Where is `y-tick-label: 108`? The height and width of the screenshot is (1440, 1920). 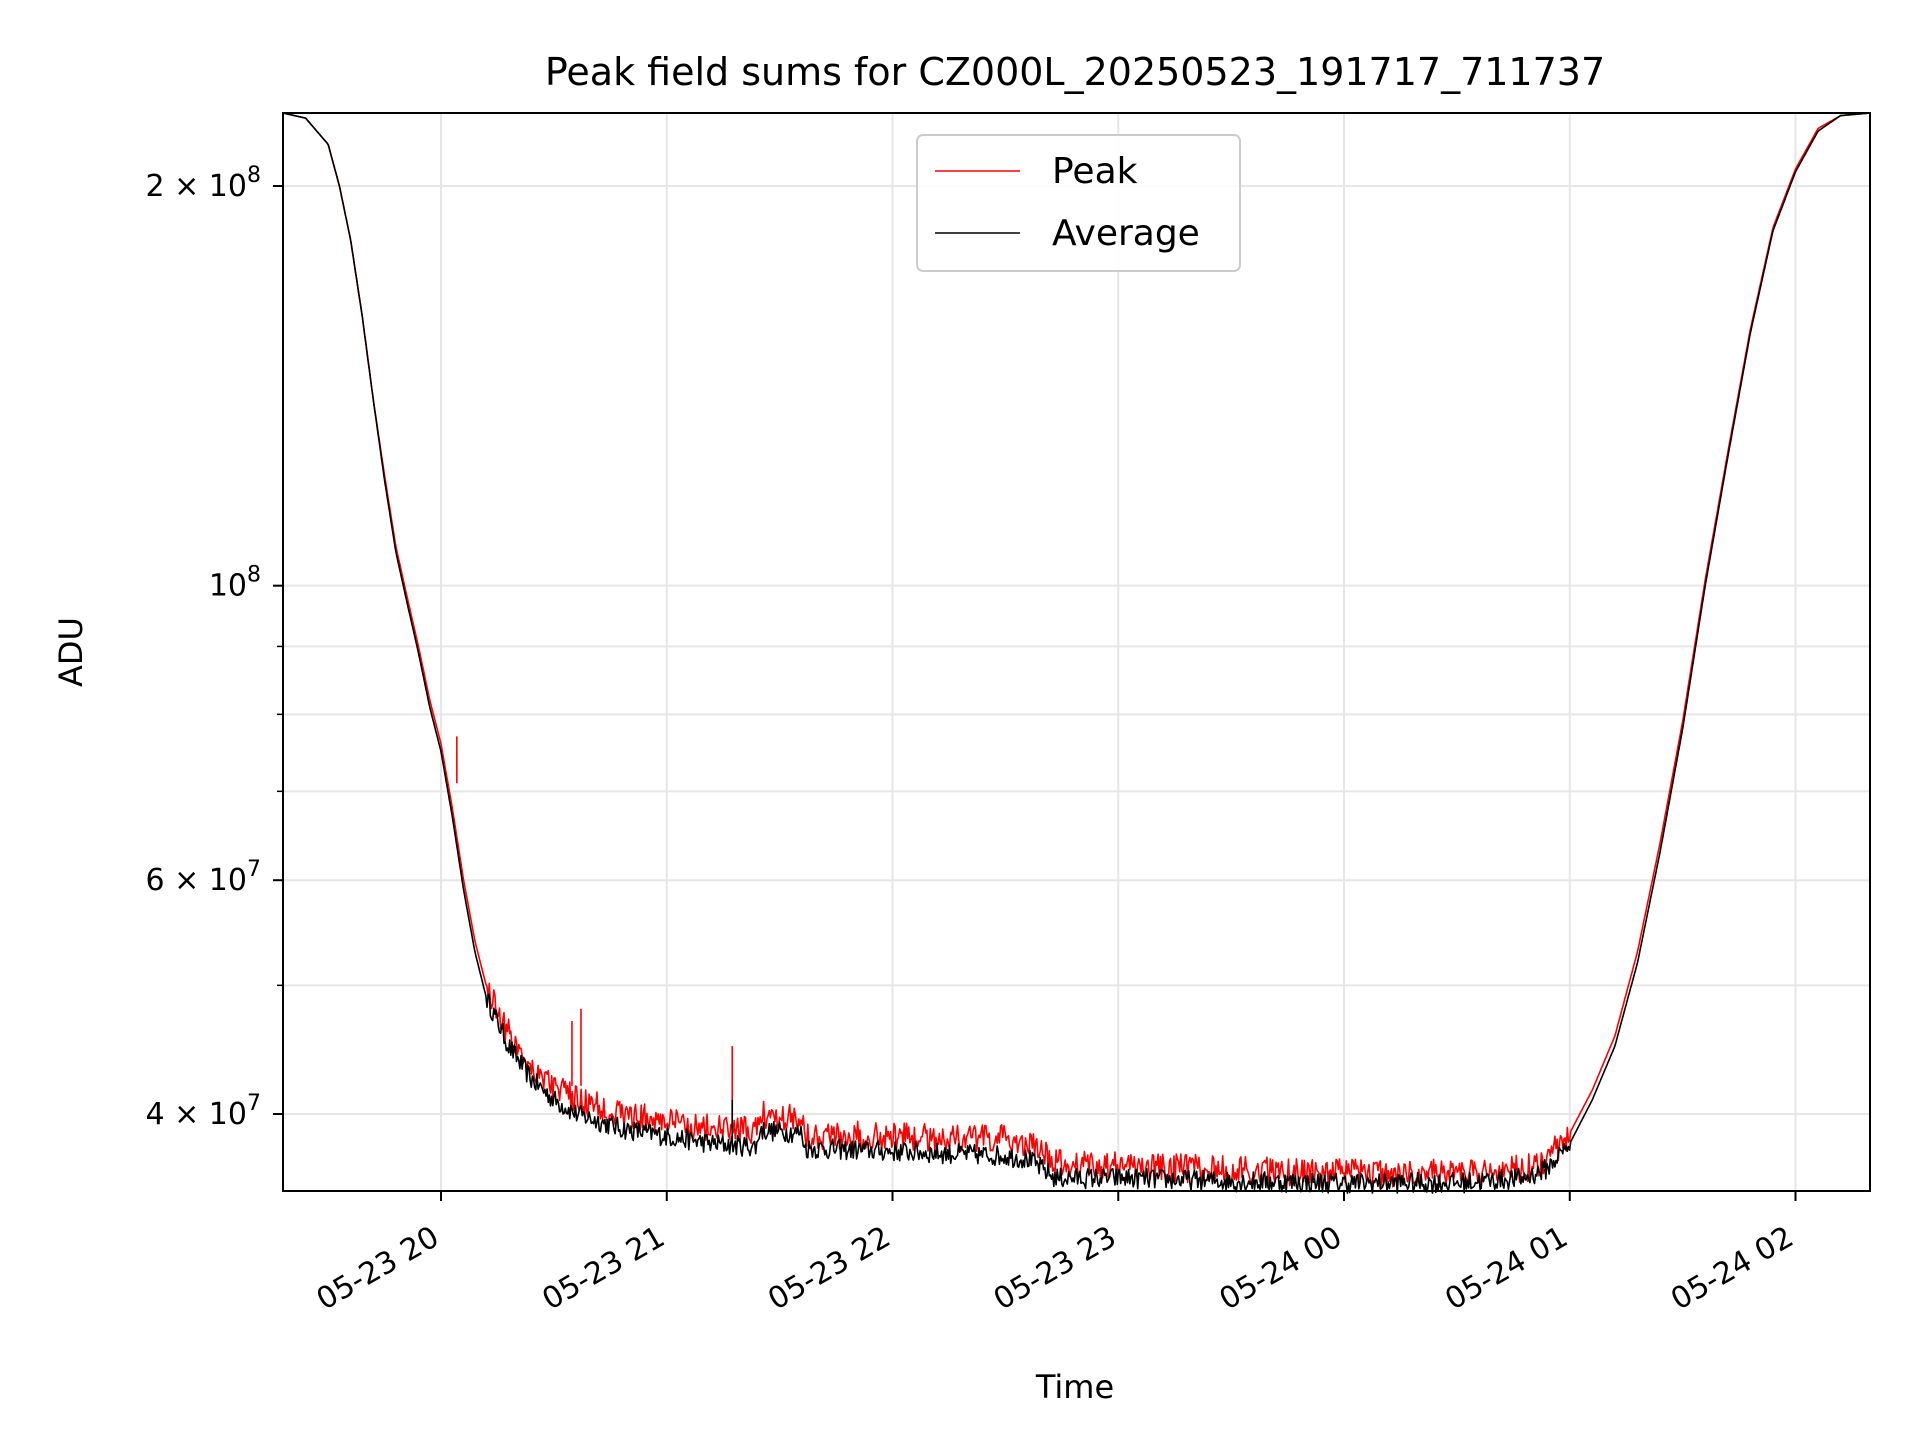 y-tick-label: 108 is located at coordinates (235, 583).